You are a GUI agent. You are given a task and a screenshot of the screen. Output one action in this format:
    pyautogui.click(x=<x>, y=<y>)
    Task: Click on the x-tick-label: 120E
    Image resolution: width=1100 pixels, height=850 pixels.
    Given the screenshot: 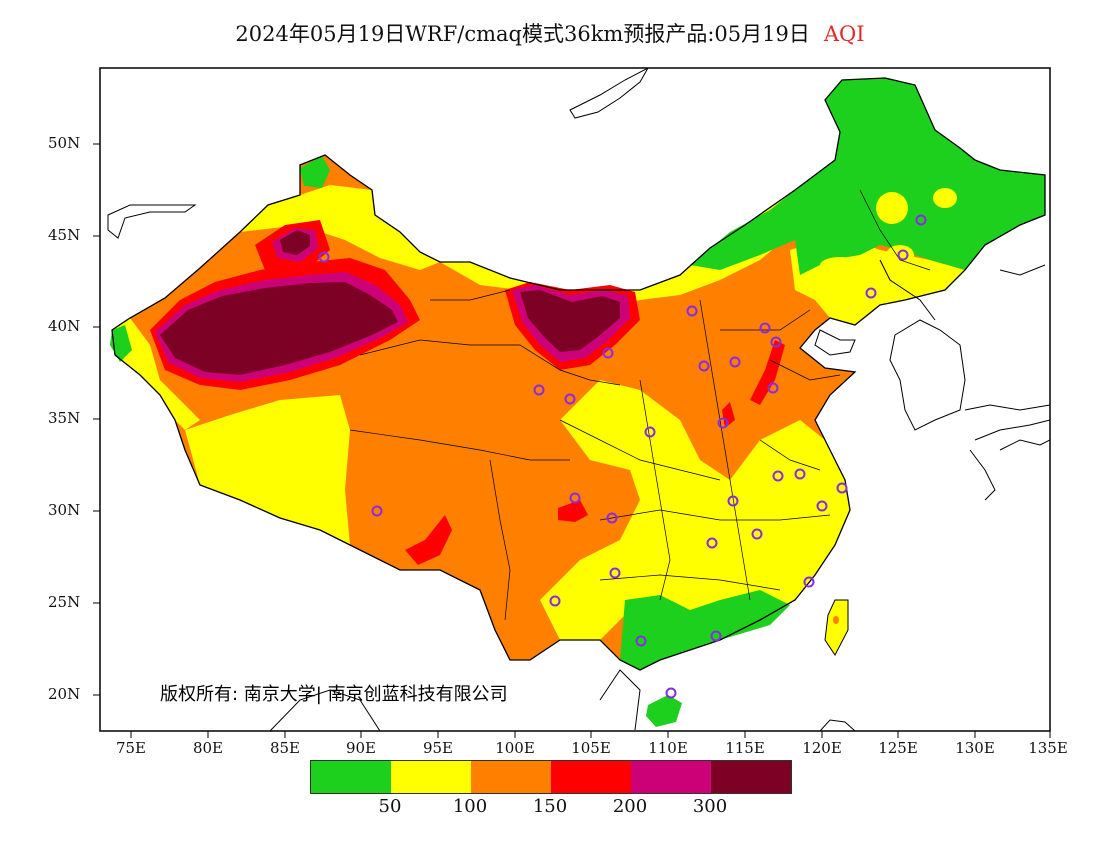 What is the action you would take?
    pyautogui.click(x=822, y=748)
    